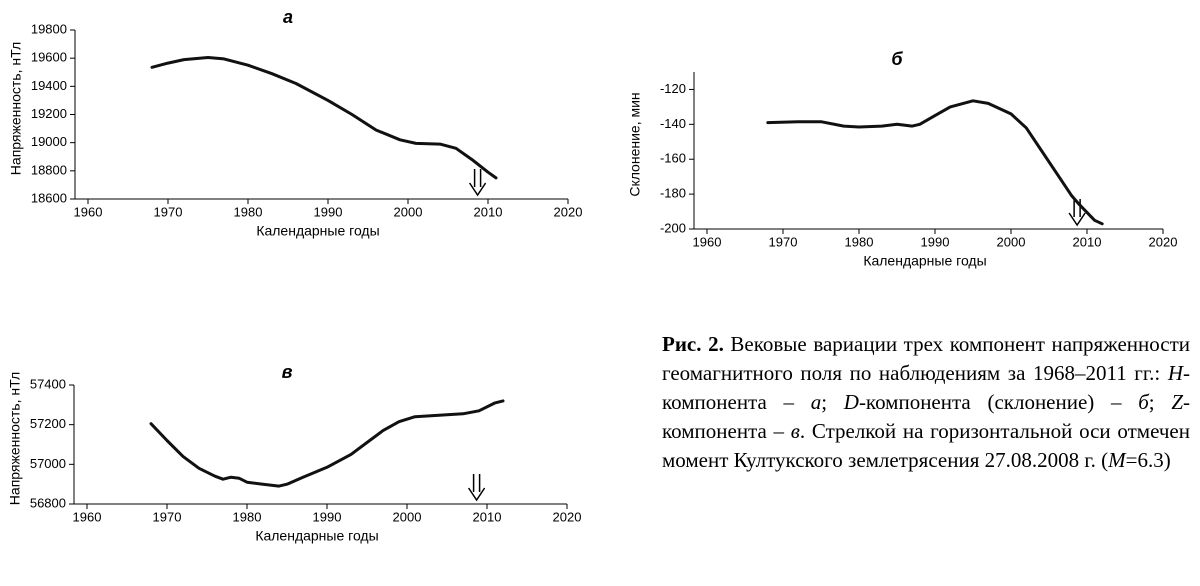 Image resolution: width=1200 pixels, height=586 pixels. Describe the element at coordinates (673, 227) in the screenshot. I see `y-tick-label: -200` at that location.